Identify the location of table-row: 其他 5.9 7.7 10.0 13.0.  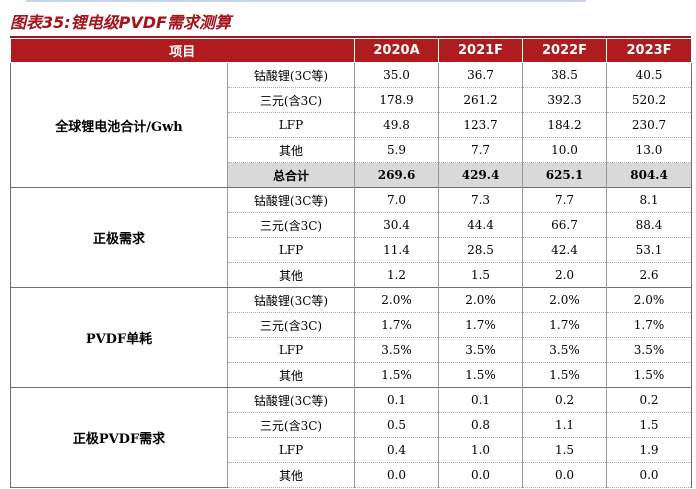
(352, 150).